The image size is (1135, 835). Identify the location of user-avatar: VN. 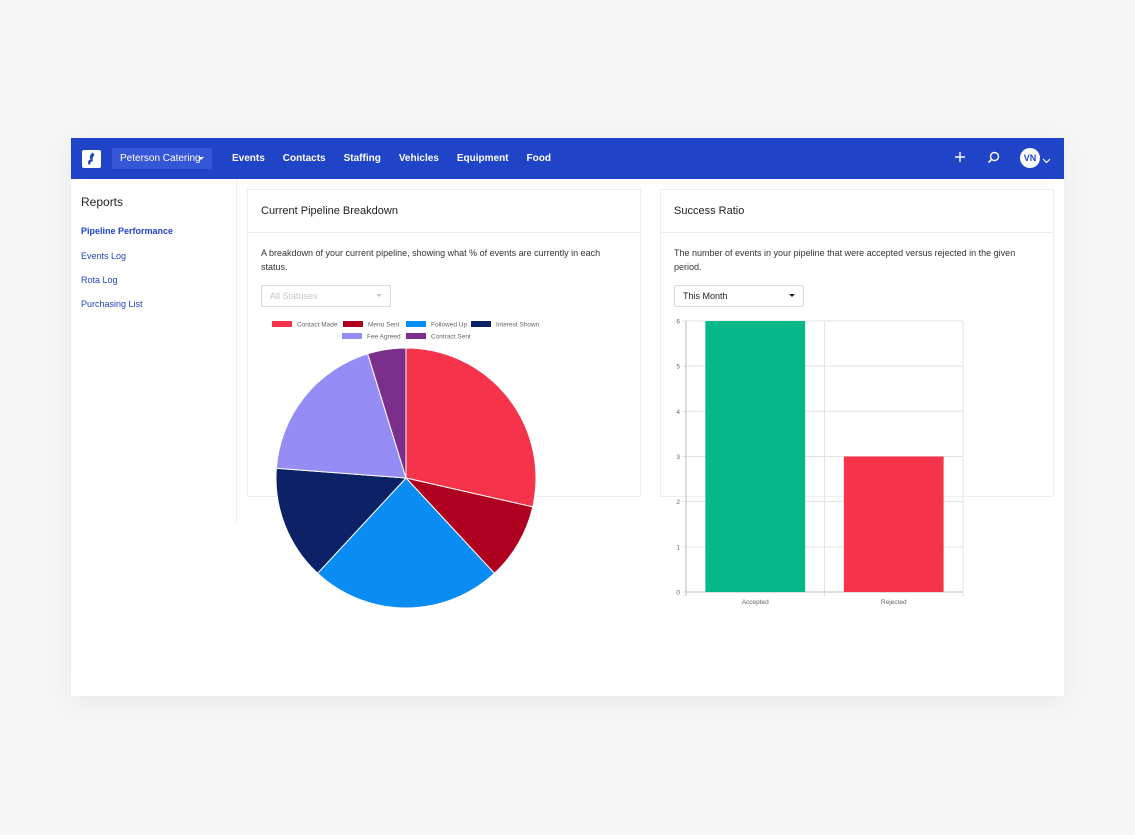
(1030, 158).